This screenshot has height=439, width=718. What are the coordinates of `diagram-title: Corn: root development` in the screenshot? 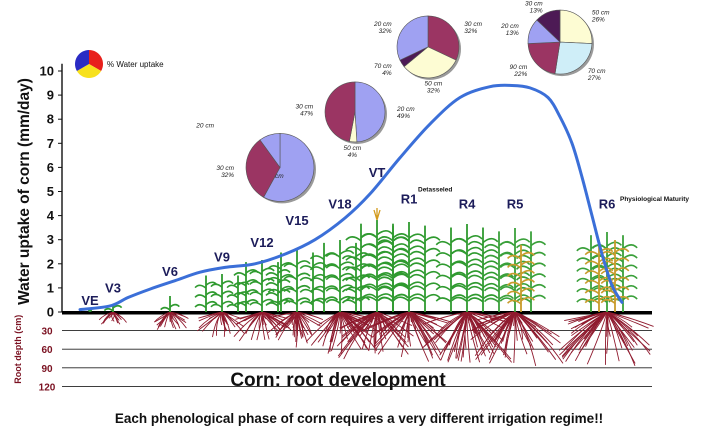 It's located at (338, 380).